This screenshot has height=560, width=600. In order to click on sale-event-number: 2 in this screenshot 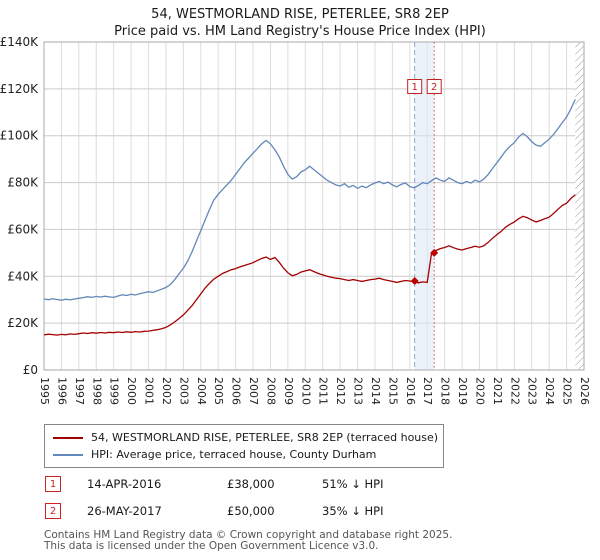, I will do `click(434, 87)`.